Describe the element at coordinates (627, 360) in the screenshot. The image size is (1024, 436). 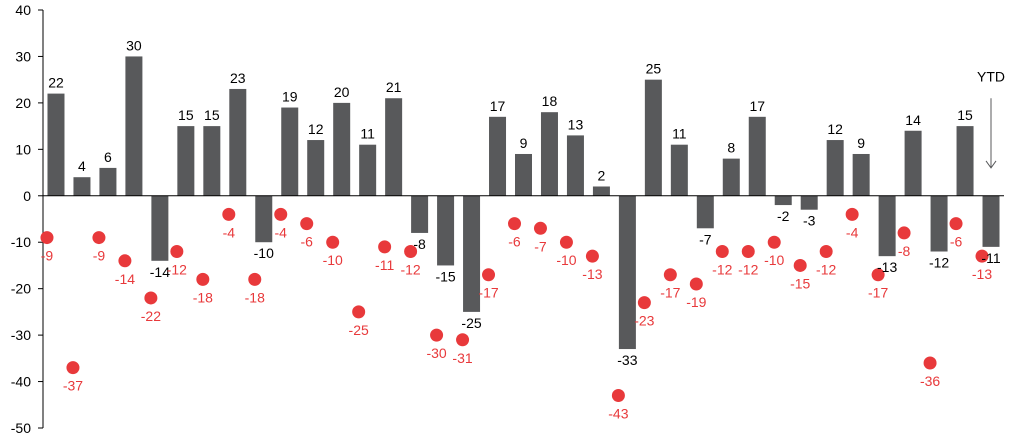
I see `bar-label: -33` at that location.